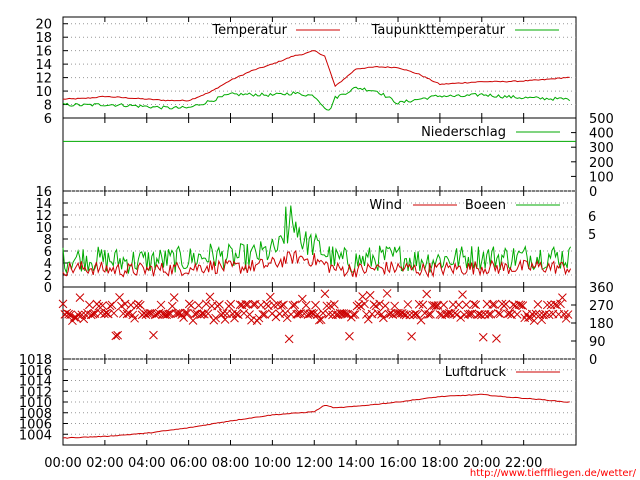 This screenshot has height=480, width=640. What do you see at coordinates (601, 324) in the screenshot?
I see `winddir-ytick-label: 180` at bounding box center [601, 324].